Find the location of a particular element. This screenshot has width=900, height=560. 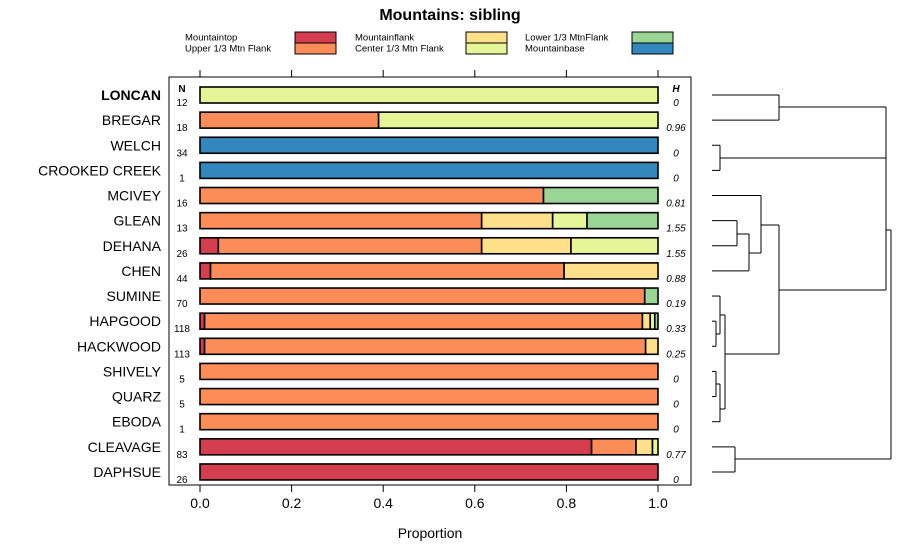

x-tick-label: 1.0 is located at coordinates (658, 503).